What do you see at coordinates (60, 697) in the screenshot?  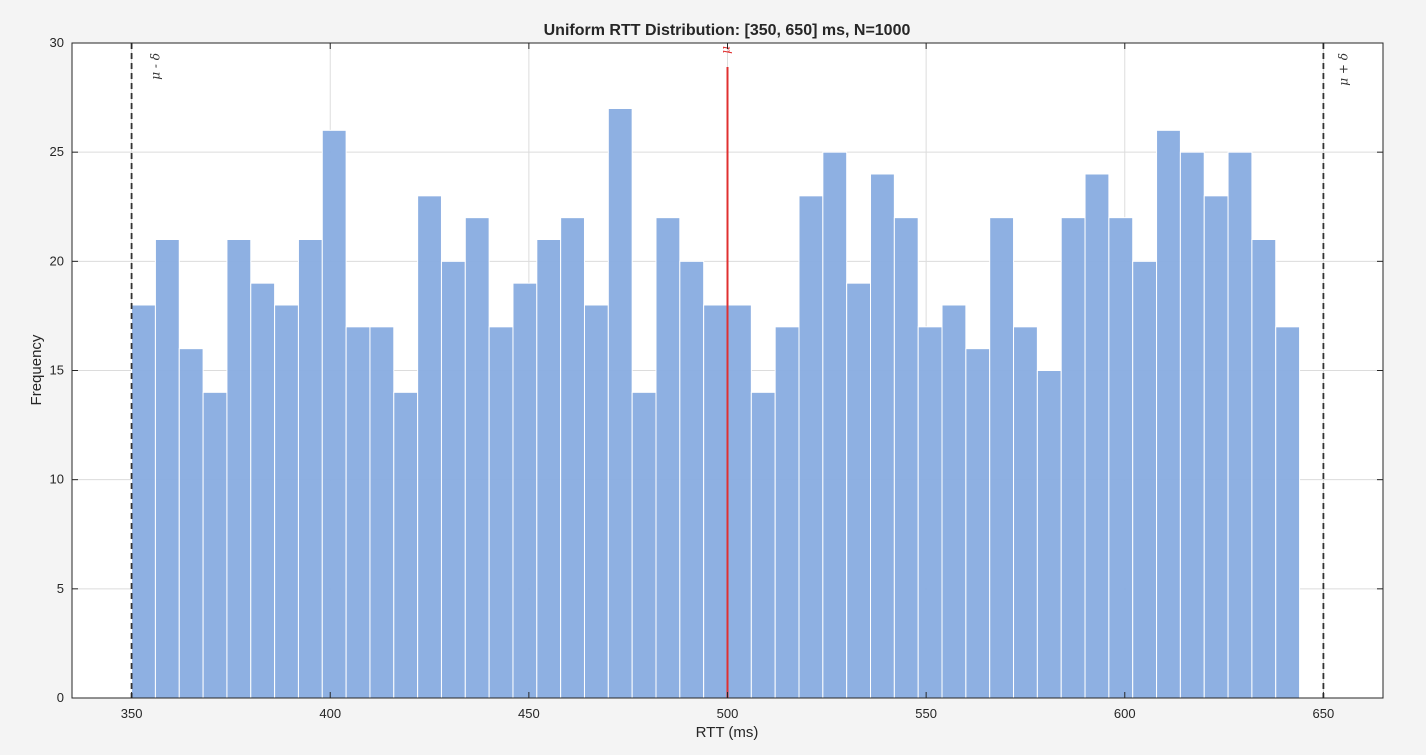 I see `y-tick-label: 0` at bounding box center [60, 697].